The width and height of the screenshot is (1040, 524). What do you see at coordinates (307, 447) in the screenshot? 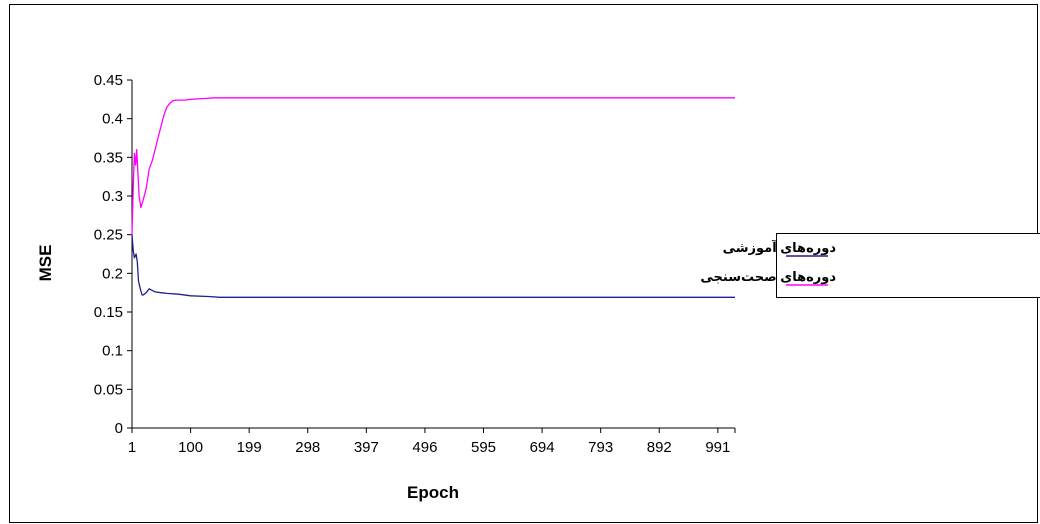
I see `x-tick-label: 298` at bounding box center [307, 447].